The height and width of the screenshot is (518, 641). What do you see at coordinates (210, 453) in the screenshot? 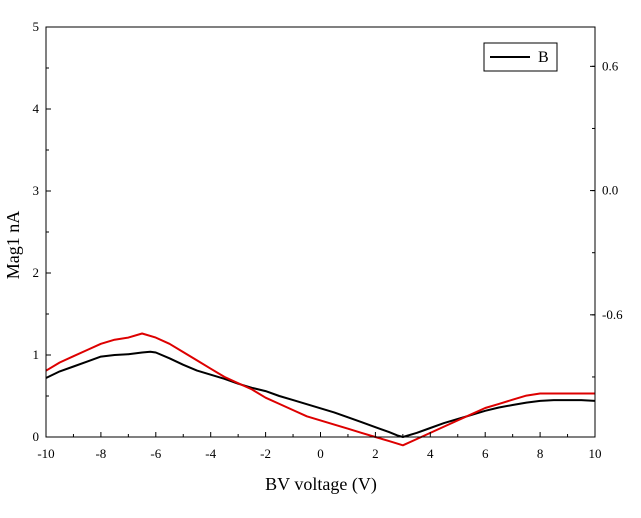
I see `x-tick-label: -4` at bounding box center [210, 453].